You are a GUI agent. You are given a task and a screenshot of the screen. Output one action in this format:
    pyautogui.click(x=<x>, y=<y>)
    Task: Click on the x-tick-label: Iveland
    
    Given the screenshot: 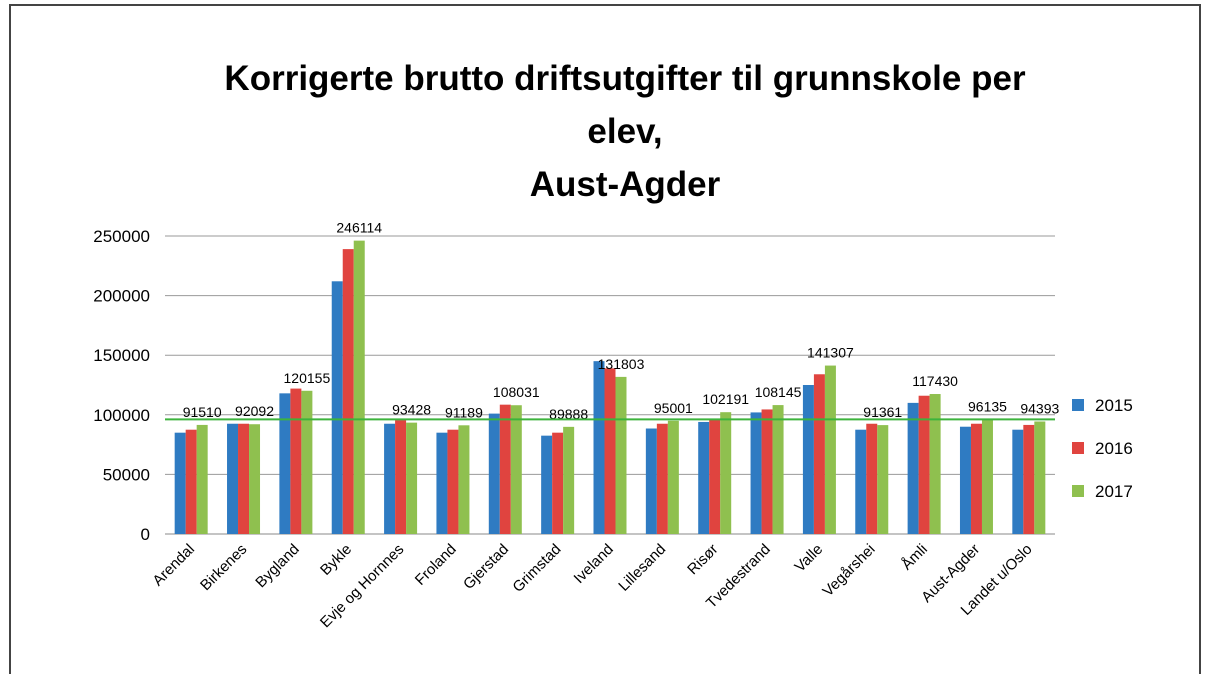 What is the action you would take?
    pyautogui.click(x=594, y=564)
    